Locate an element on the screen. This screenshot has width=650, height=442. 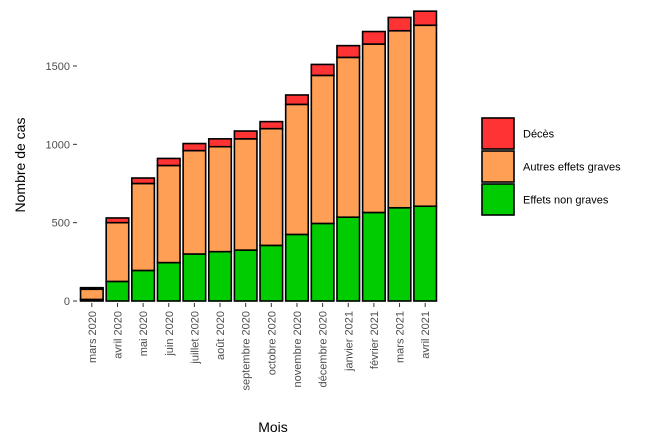
y-tick-label: 1000 is located at coordinates (58, 145).